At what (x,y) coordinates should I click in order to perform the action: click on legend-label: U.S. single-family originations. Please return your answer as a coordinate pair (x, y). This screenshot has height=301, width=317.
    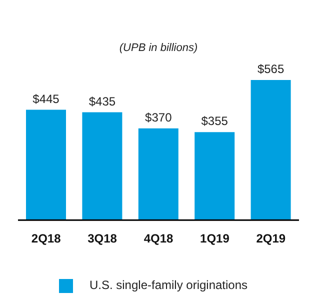
    Looking at the image, I should click on (168, 285).